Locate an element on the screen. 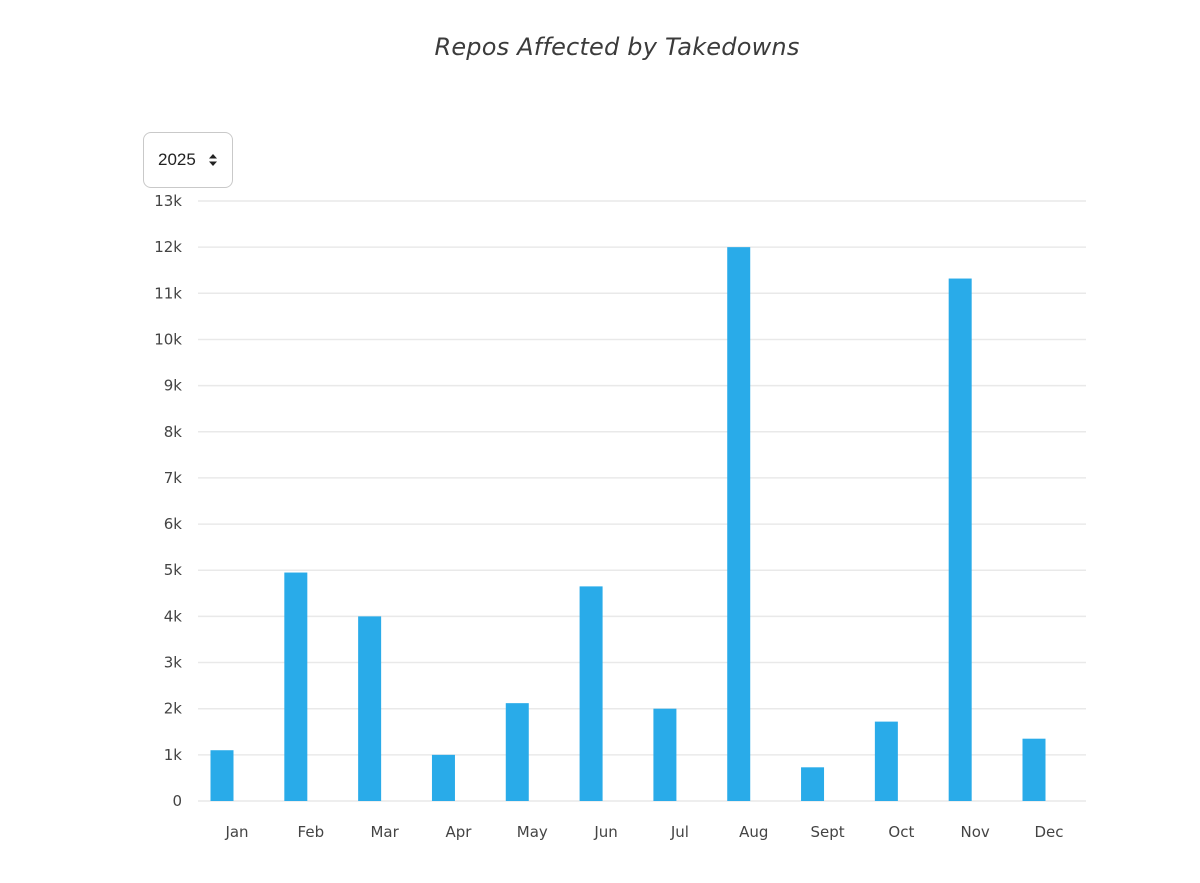 The image size is (1200, 883). year-select-value: 2025 is located at coordinates (177, 159).